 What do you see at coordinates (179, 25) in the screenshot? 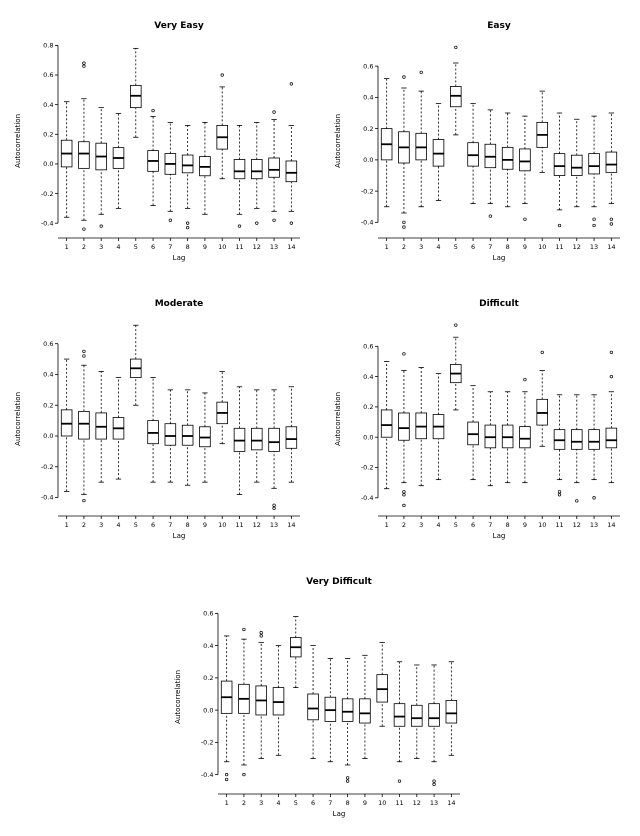
I see `chart-title: Very Easy` at bounding box center [179, 25].